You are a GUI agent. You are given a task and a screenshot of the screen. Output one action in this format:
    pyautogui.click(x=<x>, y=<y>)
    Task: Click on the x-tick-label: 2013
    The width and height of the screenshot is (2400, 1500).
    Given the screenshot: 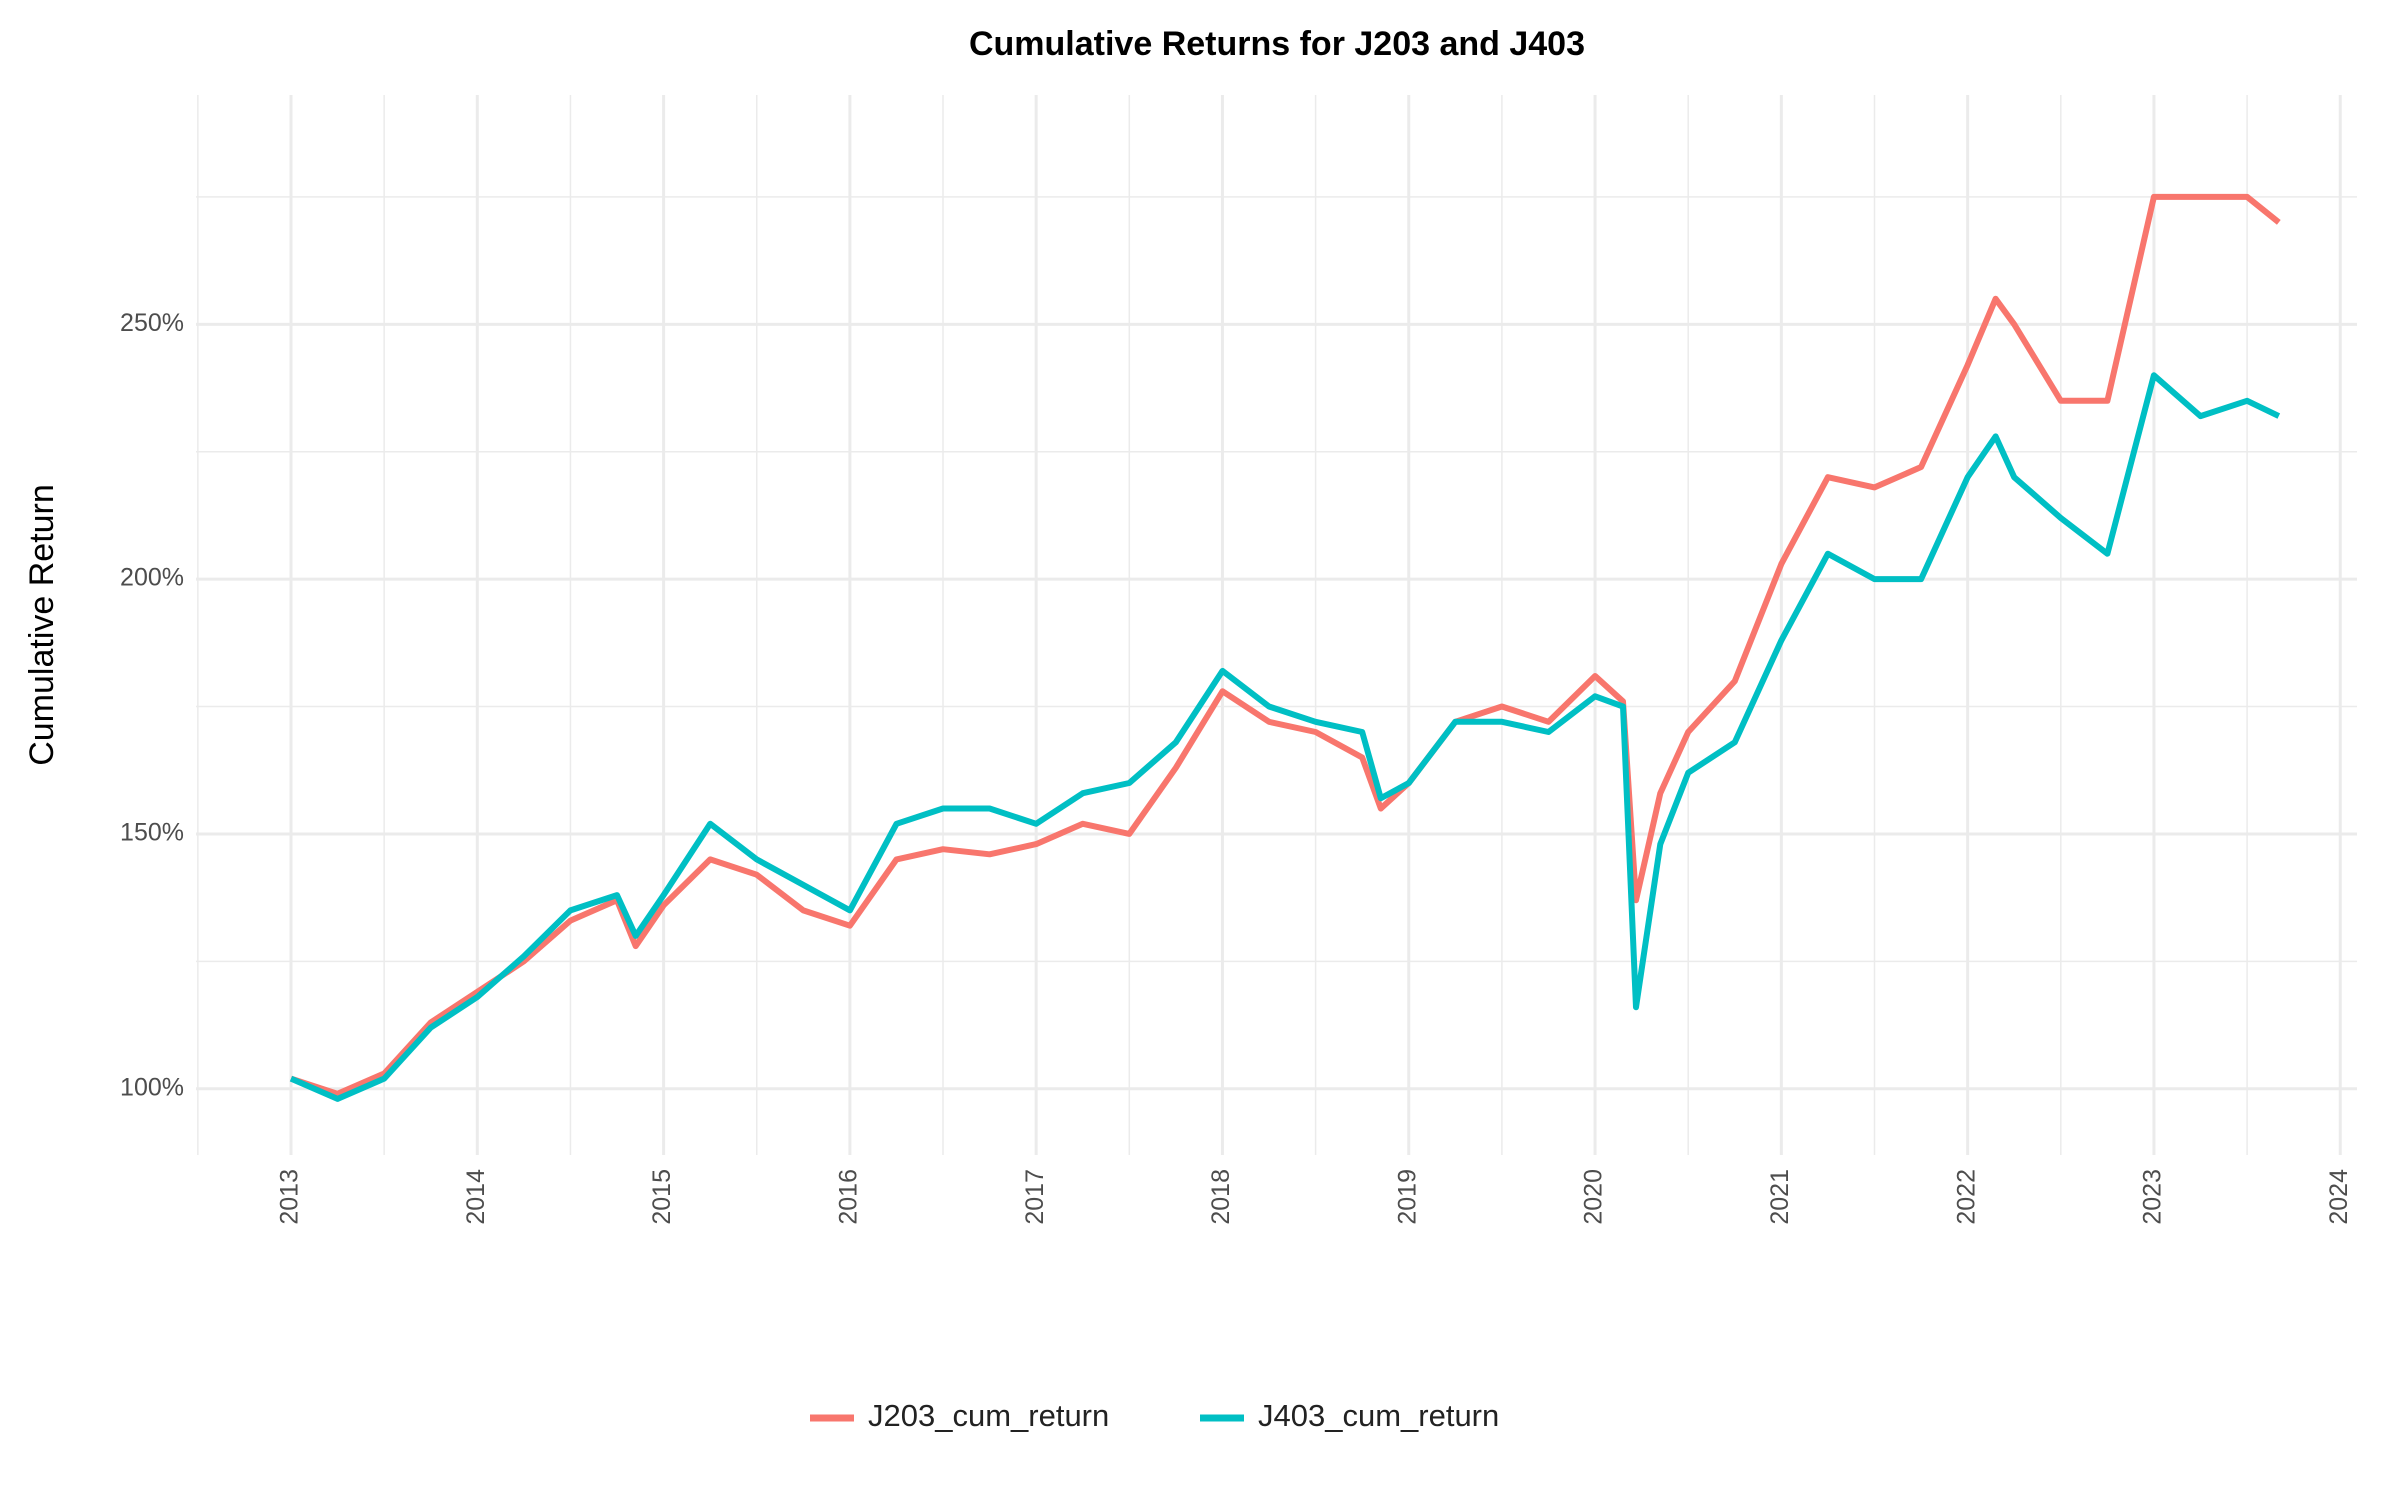 What is the action you would take?
    pyautogui.click(x=290, y=1197)
    